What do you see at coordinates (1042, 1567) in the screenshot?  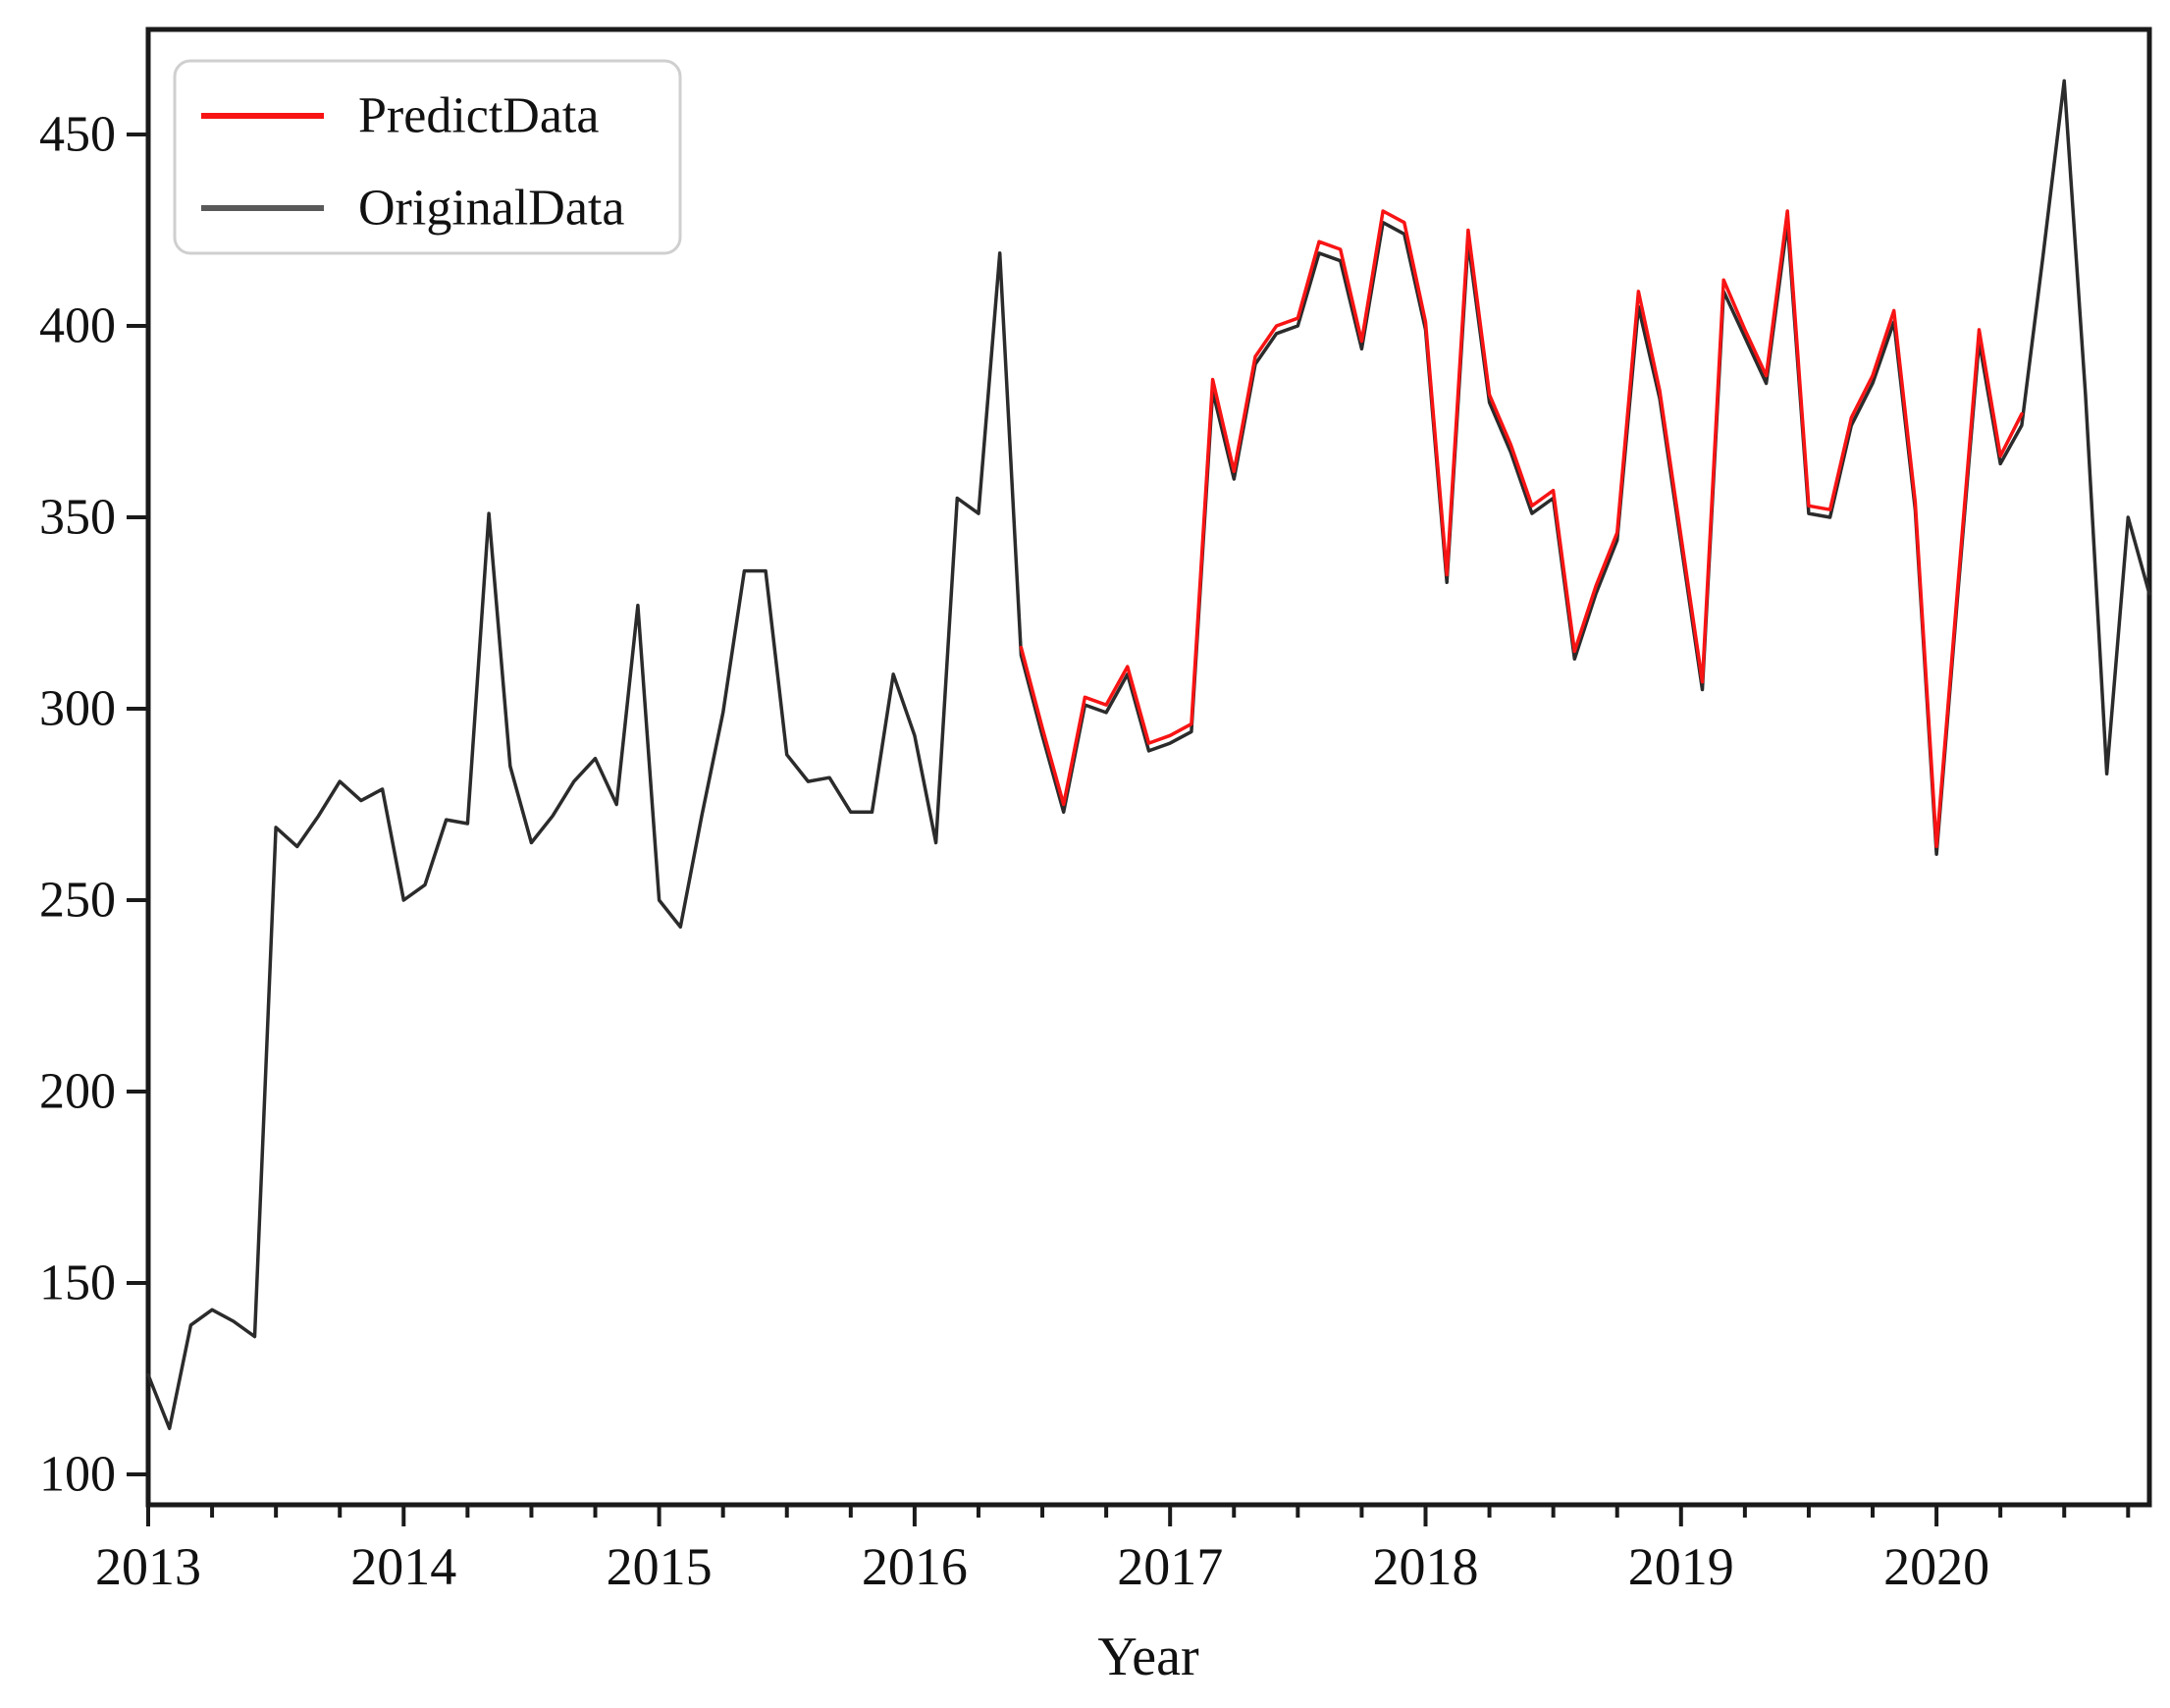 I see `x-axis-tick-labels: 2013 2014 2015 2016 2017 2018 2019 2020` at bounding box center [1042, 1567].